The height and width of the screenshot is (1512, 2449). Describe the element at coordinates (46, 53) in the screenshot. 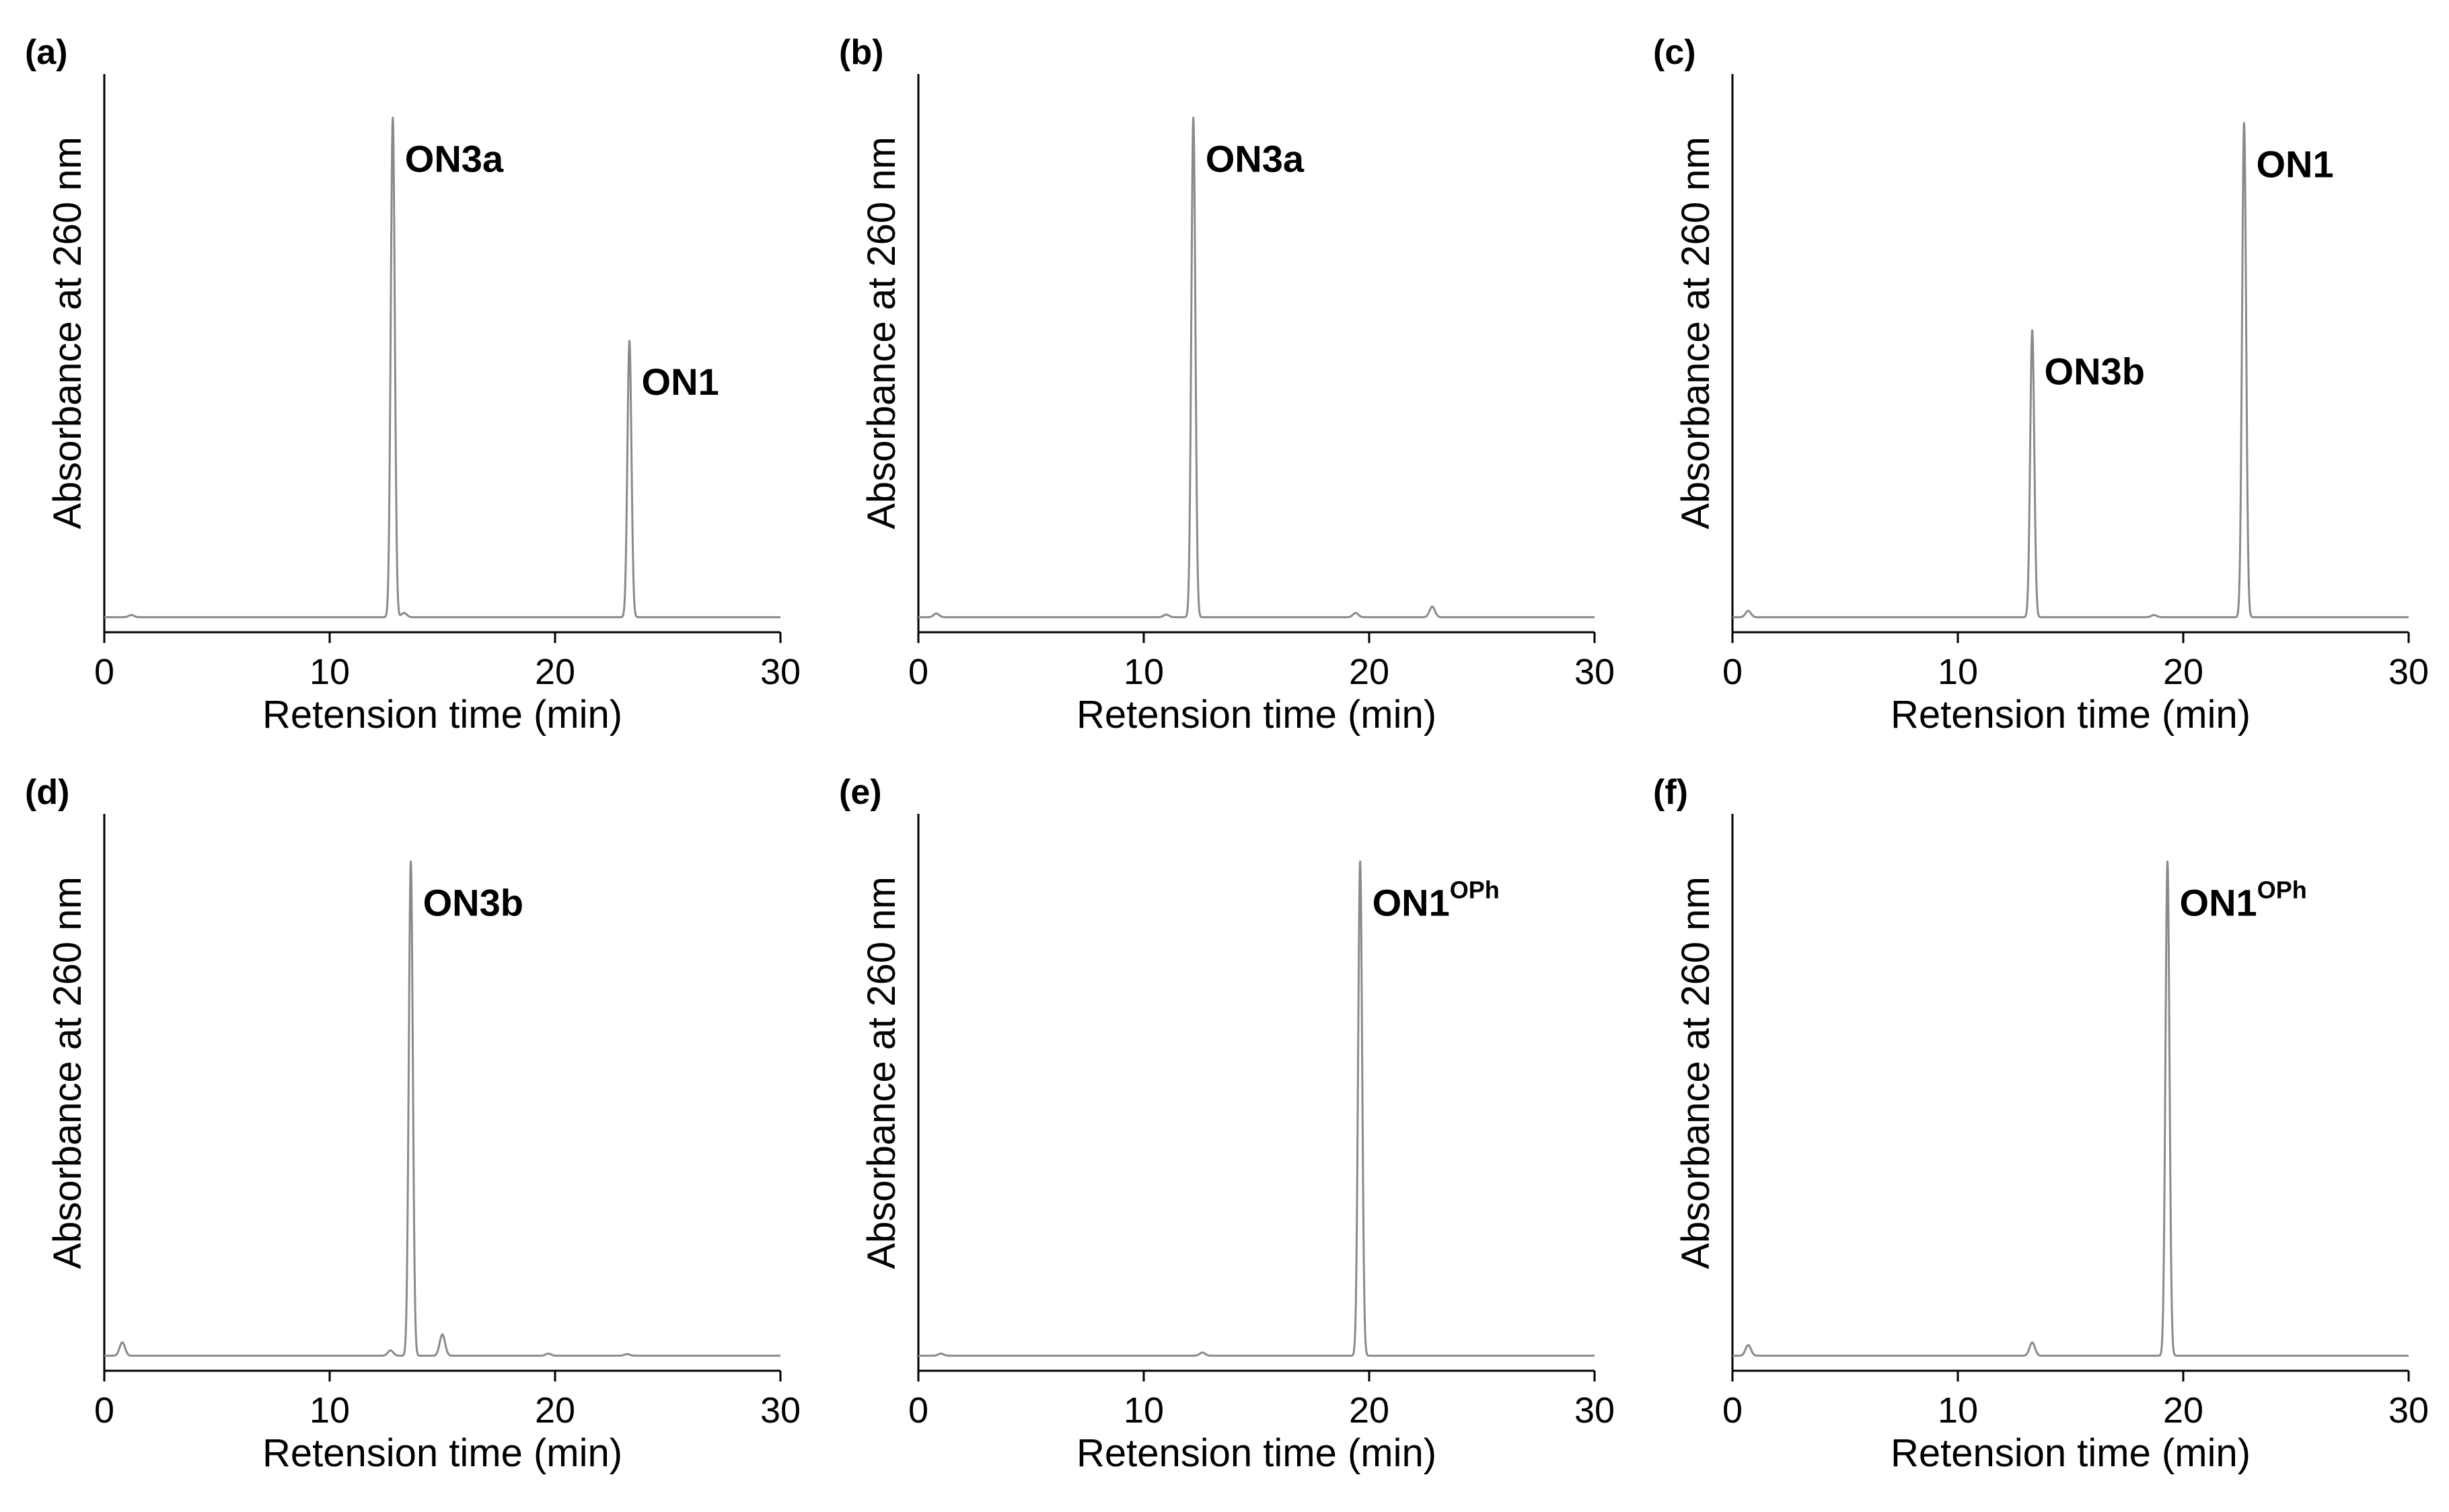

I see `panel-label: (a)` at that location.